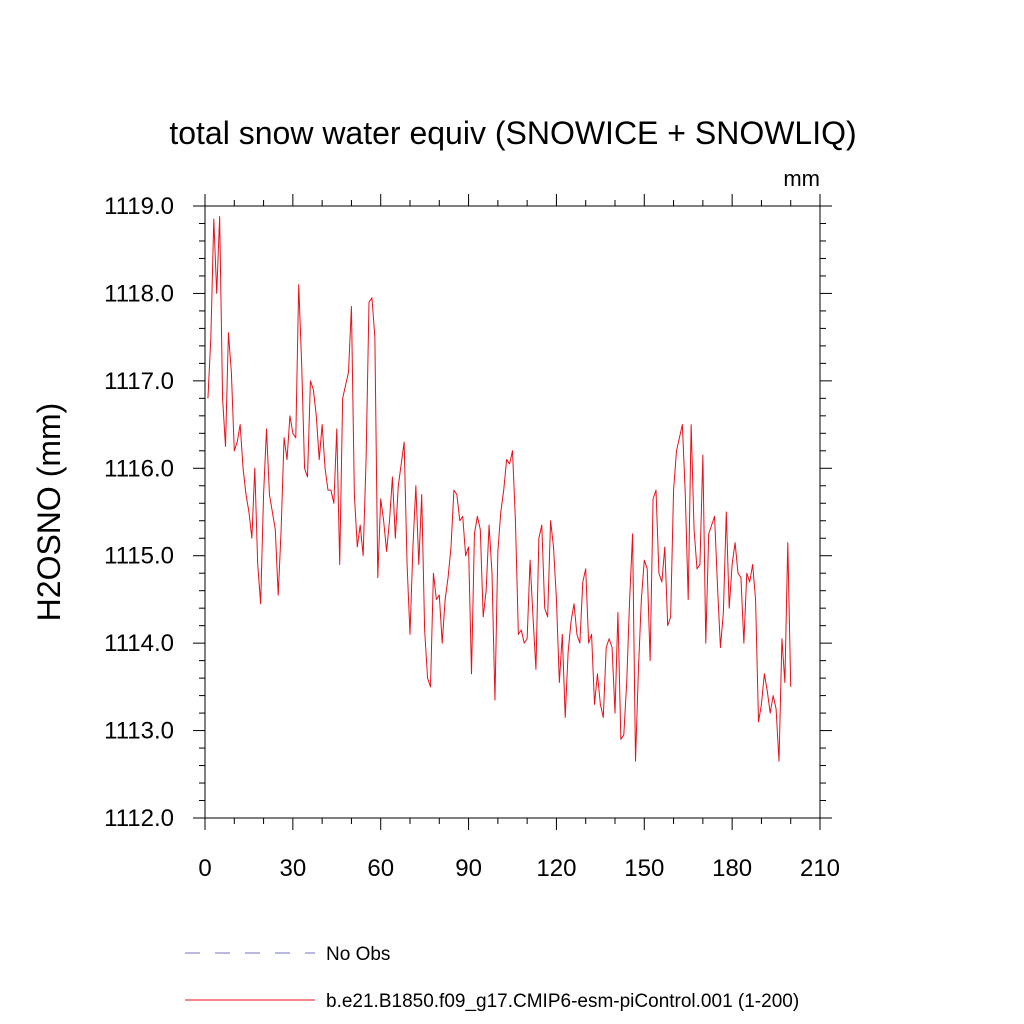  What do you see at coordinates (293, 868) in the screenshot?
I see `x-tick-label: 30` at bounding box center [293, 868].